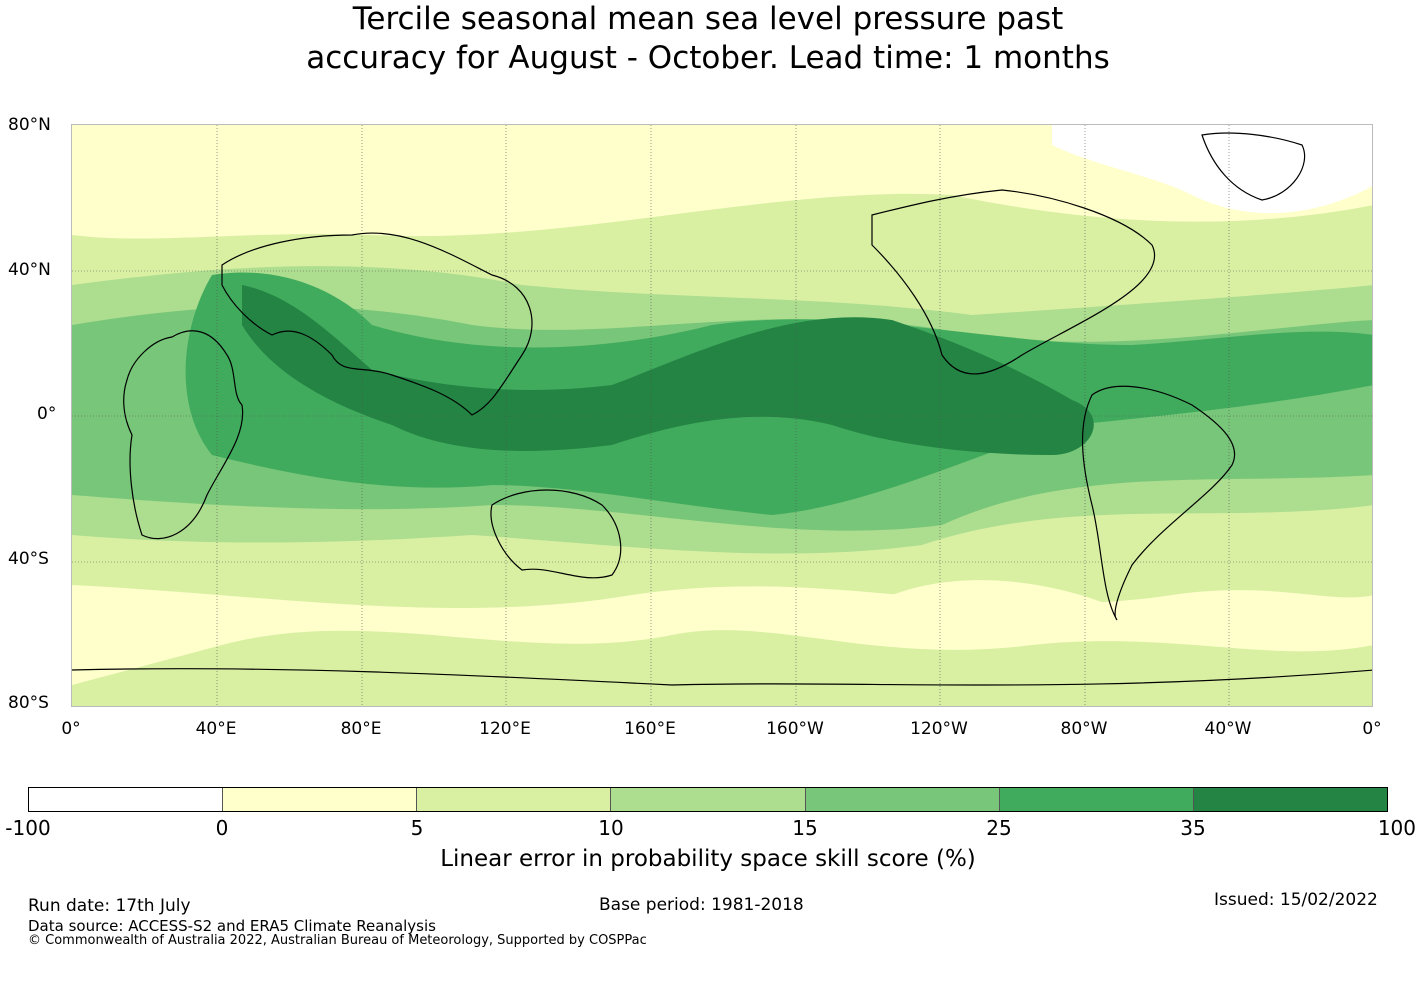  Describe the element at coordinates (1012, 606) in the screenshot. I see `south-pacific-pale-patch` at that location.